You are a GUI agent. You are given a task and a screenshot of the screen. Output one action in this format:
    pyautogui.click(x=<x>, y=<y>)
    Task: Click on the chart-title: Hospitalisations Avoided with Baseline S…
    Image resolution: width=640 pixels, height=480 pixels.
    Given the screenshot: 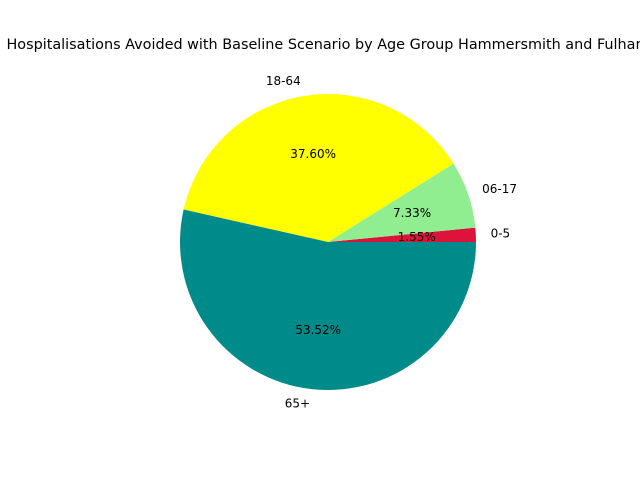 What is the action you would take?
    pyautogui.click(x=323, y=45)
    